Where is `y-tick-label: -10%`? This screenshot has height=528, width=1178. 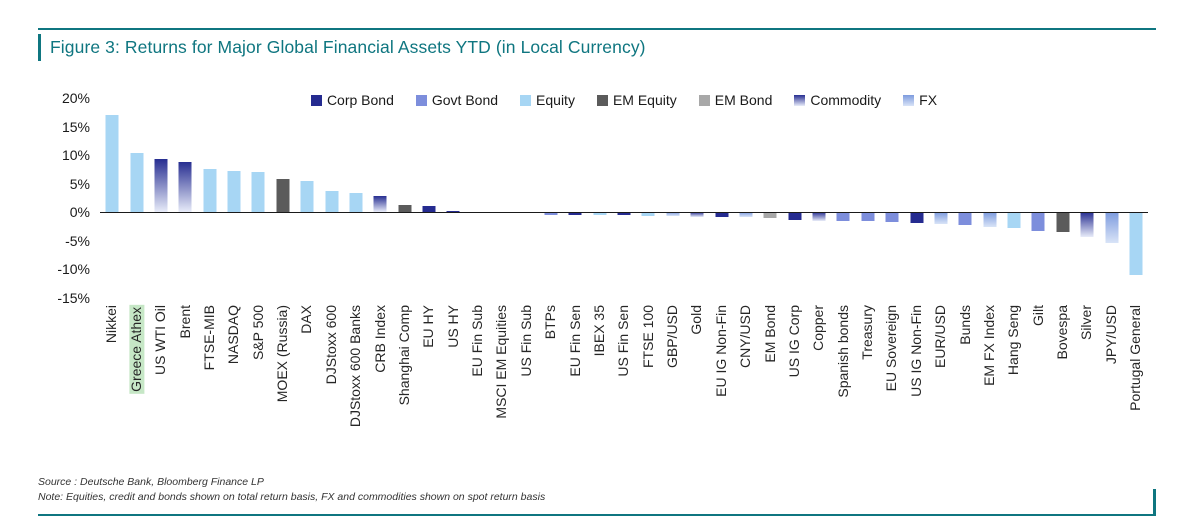
y-tick-label: -10% is located at coordinates (73, 269).